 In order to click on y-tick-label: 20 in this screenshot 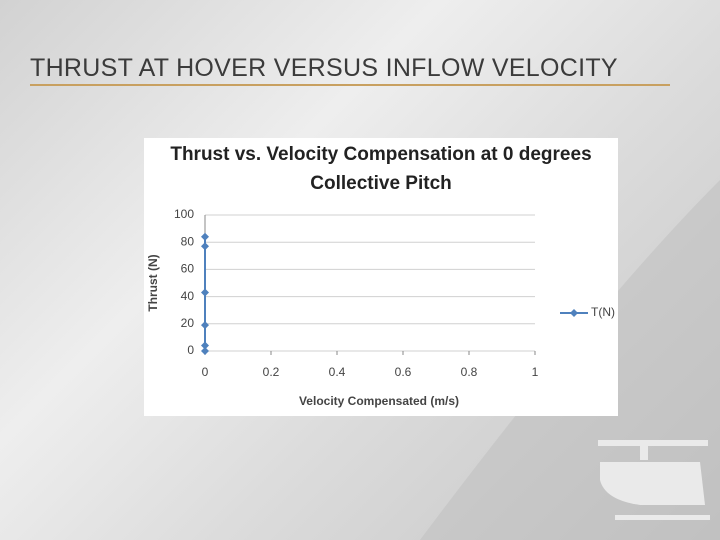, I will do `click(188, 323)`.